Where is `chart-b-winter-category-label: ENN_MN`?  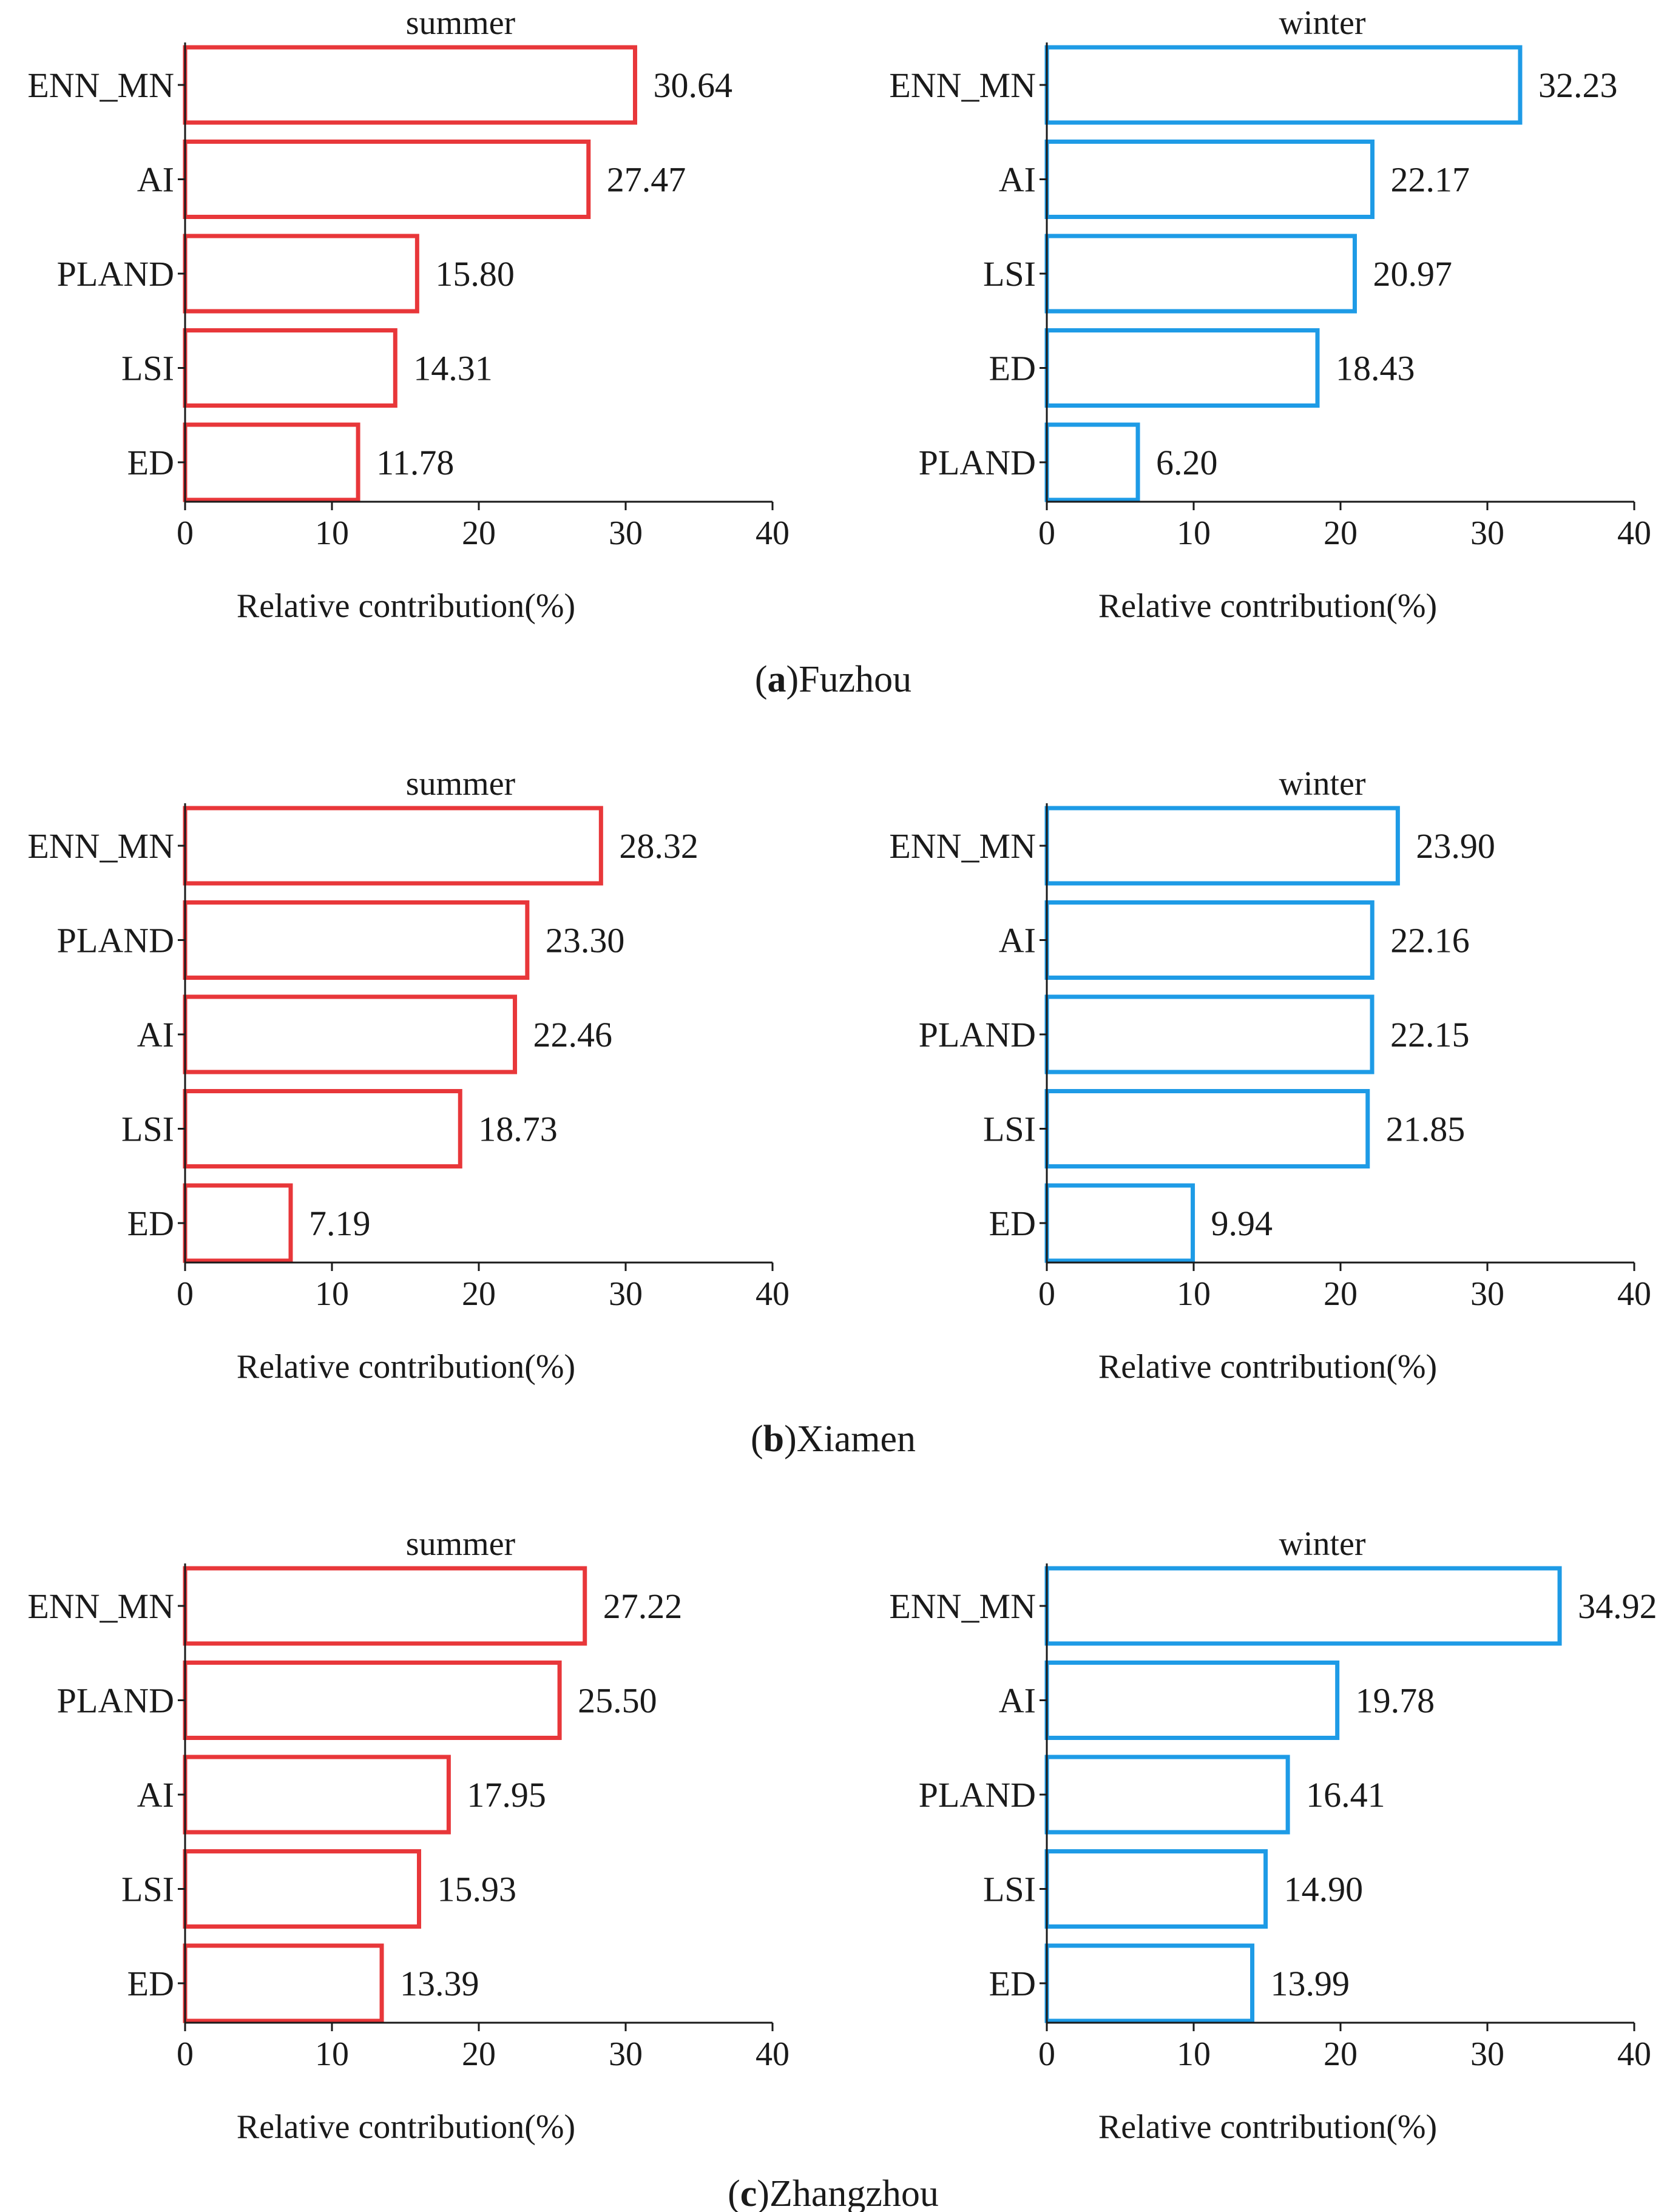
chart-b-winter-category-label: ENN_MN is located at coordinates (962, 846).